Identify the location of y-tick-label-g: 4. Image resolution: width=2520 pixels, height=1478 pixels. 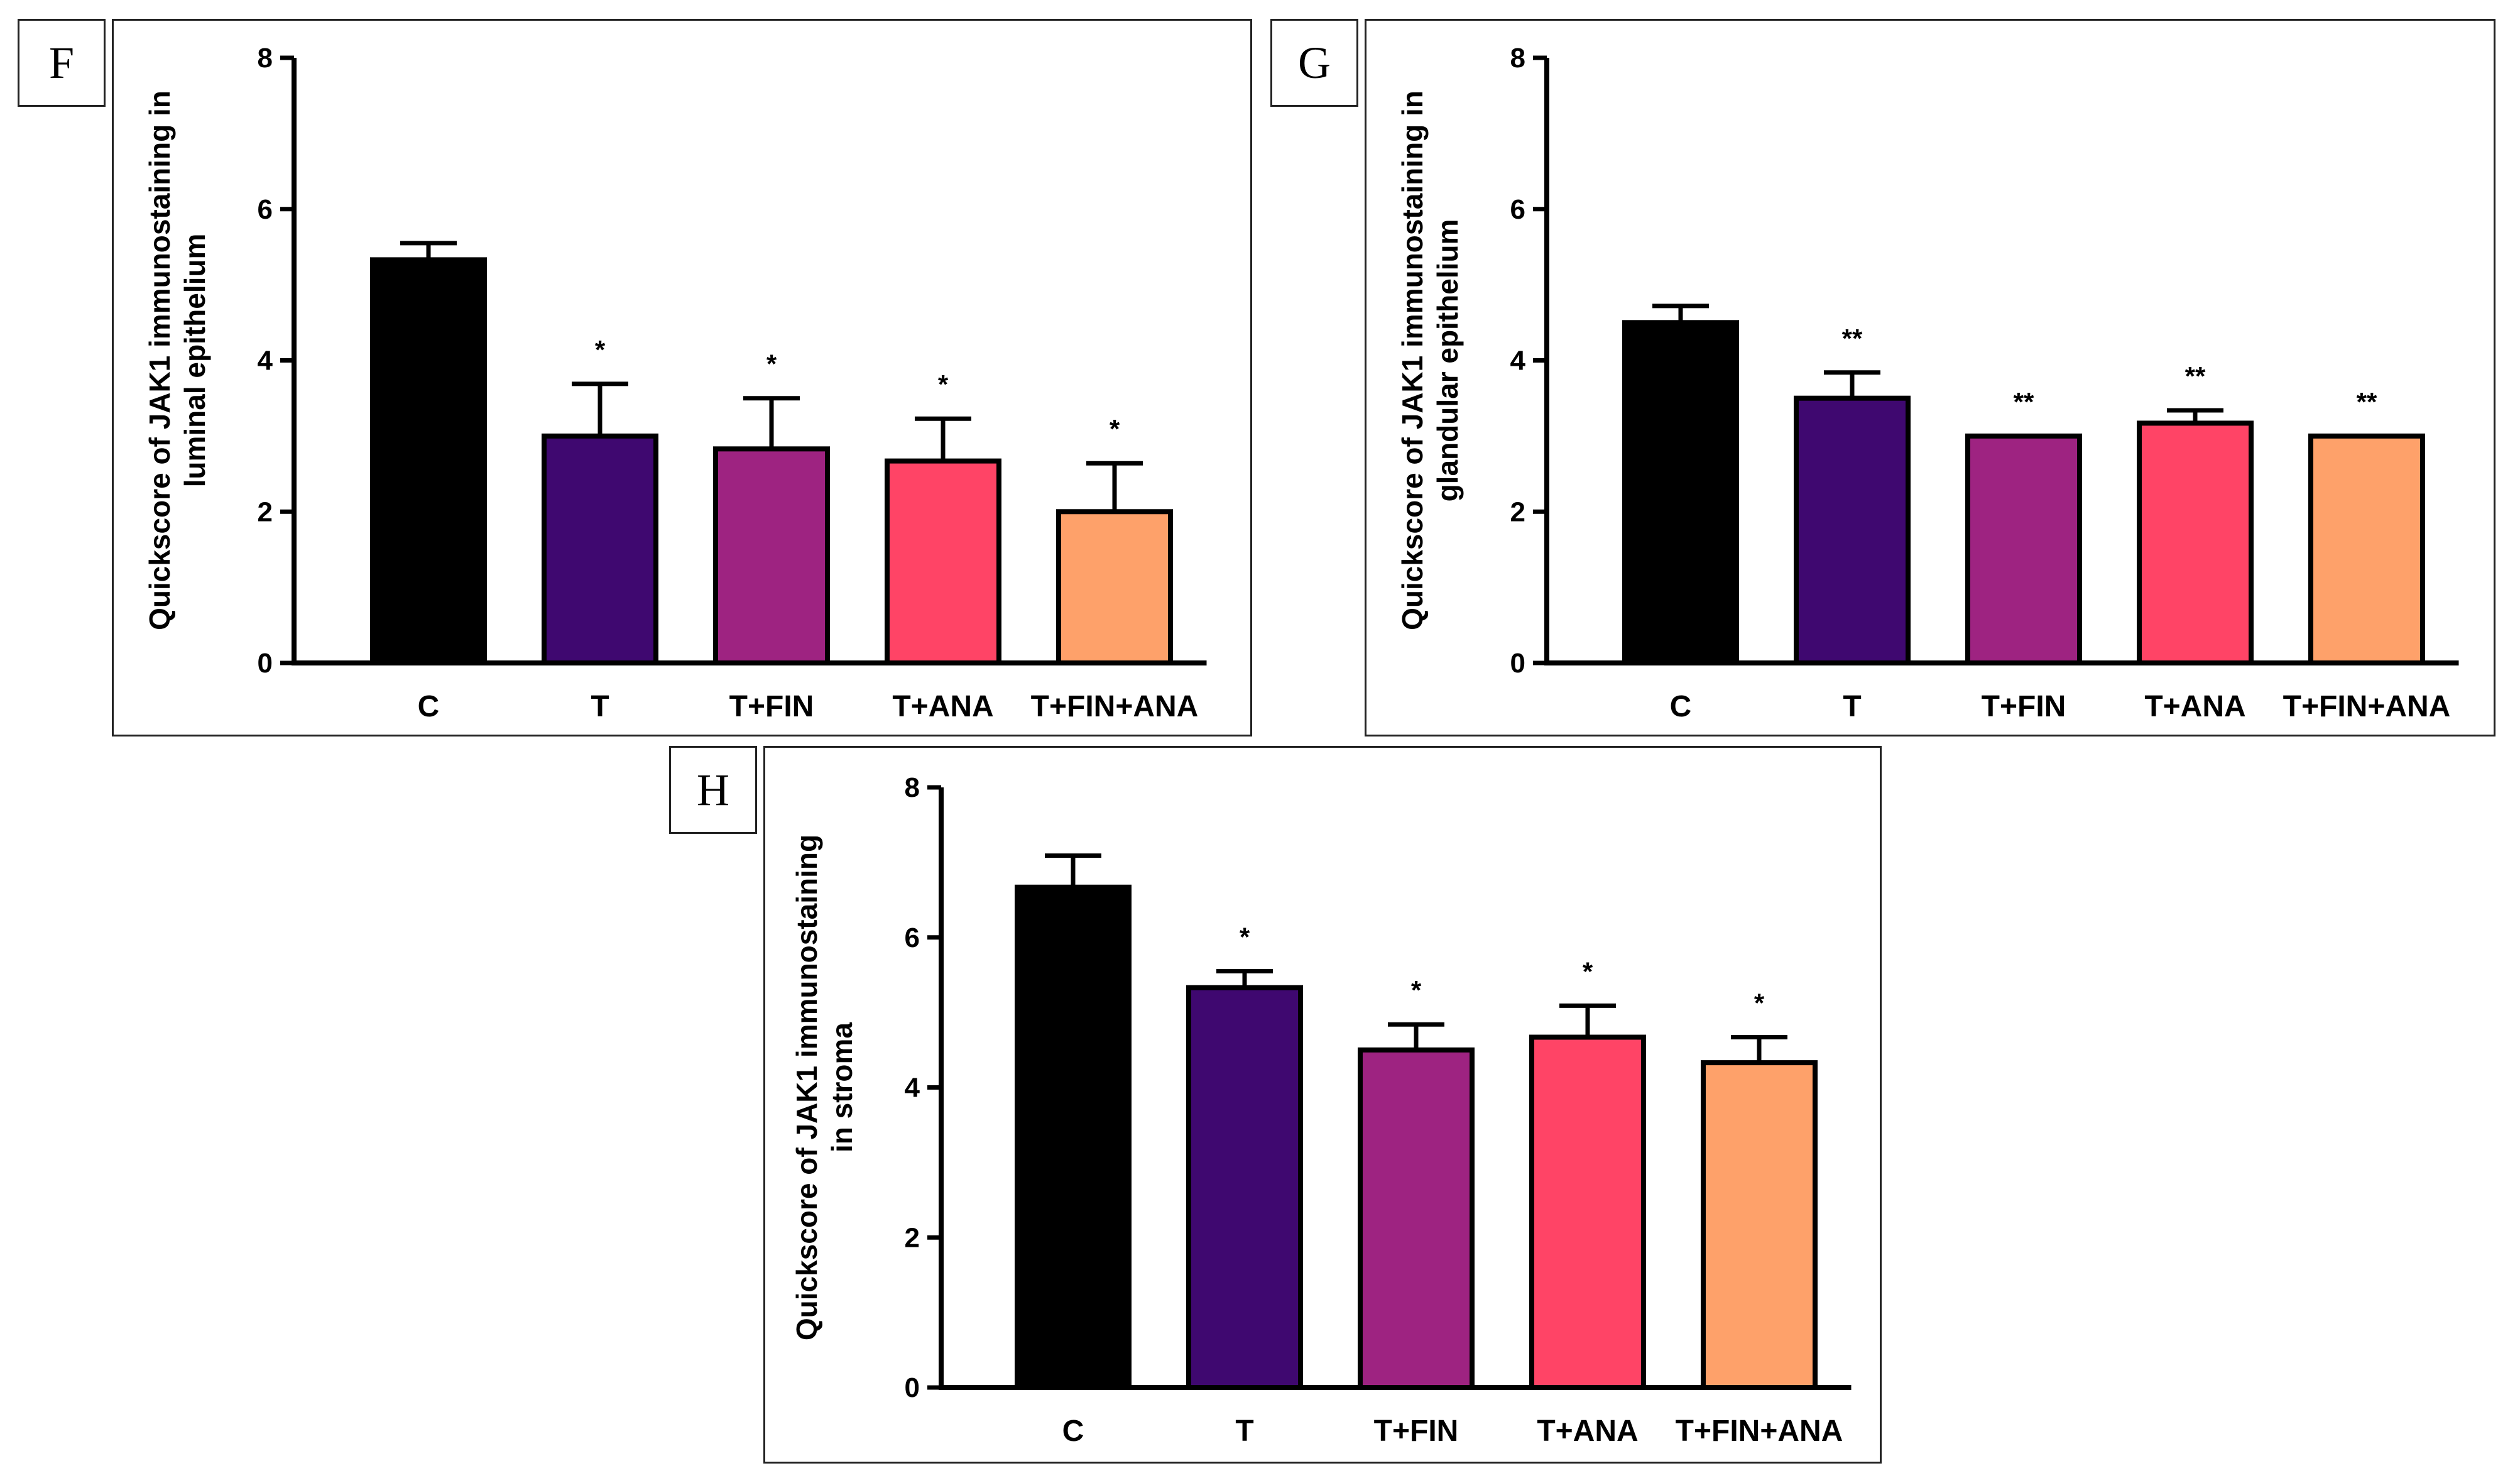
(1518, 361).